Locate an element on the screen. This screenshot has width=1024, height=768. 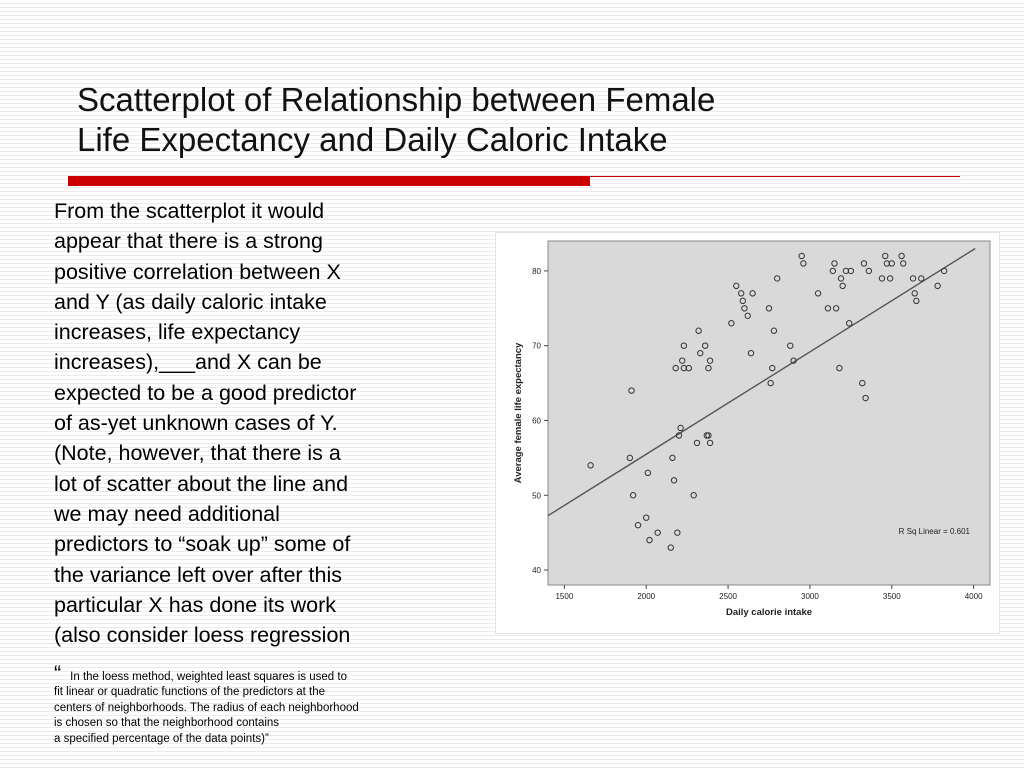
body-line: (Note, however, that there is a is located at coordinates (197, 453).